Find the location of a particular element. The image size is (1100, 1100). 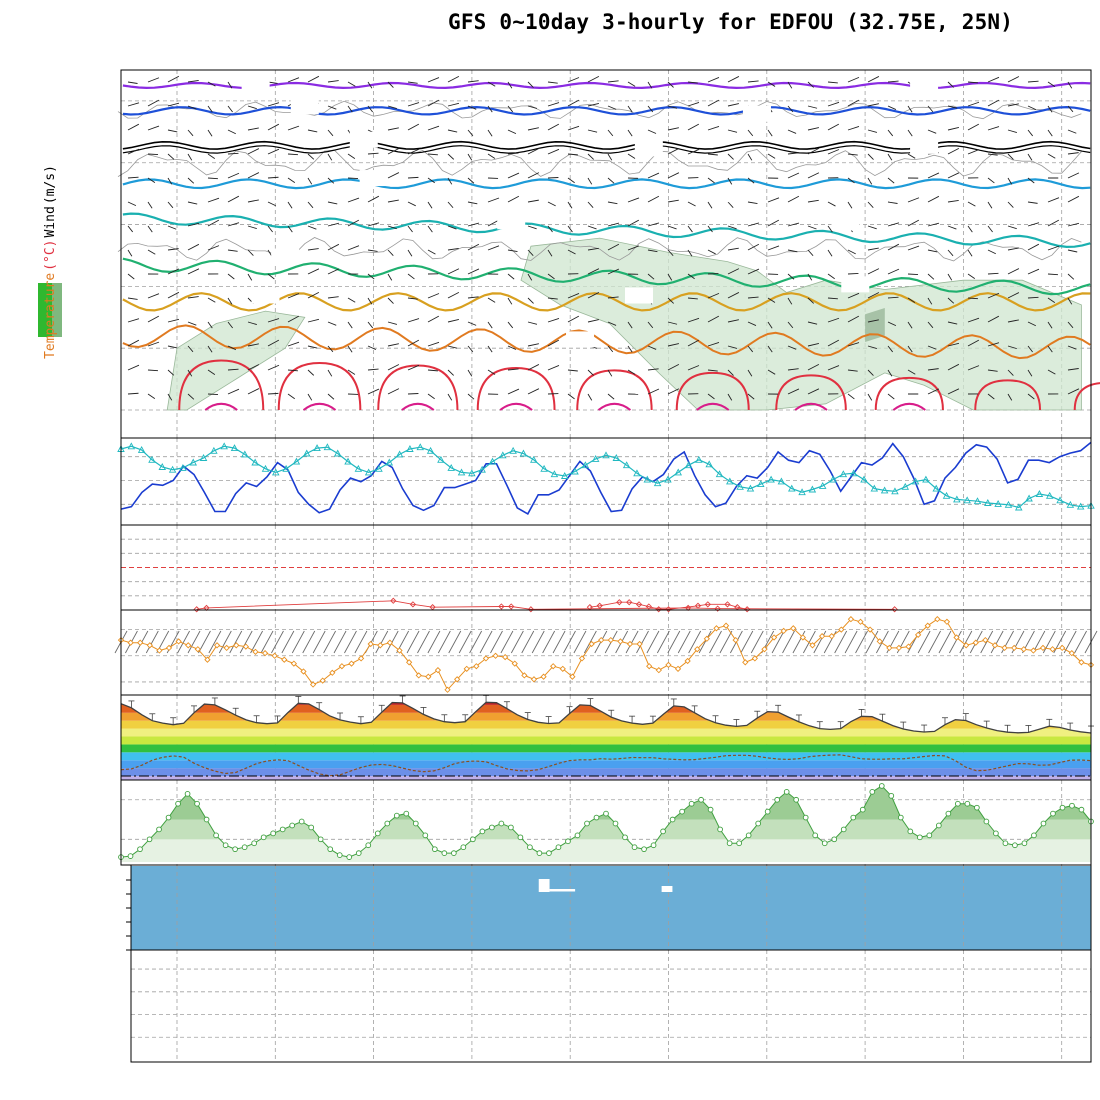

cloud-gap is located at coordinates (667, 889).